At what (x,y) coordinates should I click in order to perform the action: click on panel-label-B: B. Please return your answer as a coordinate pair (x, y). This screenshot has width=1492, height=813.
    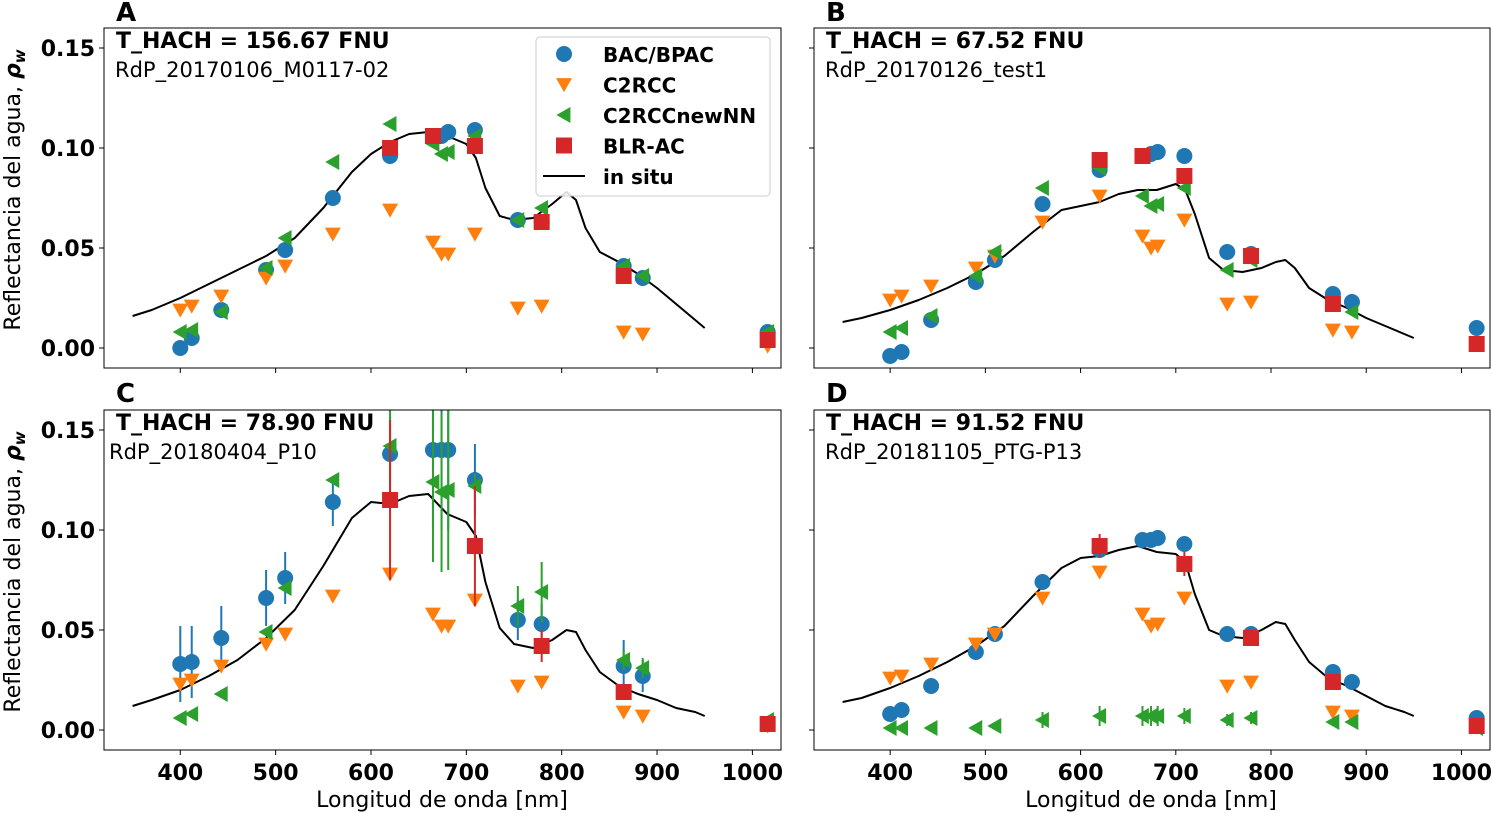
    Looking at the image, I should click on (836, 14).